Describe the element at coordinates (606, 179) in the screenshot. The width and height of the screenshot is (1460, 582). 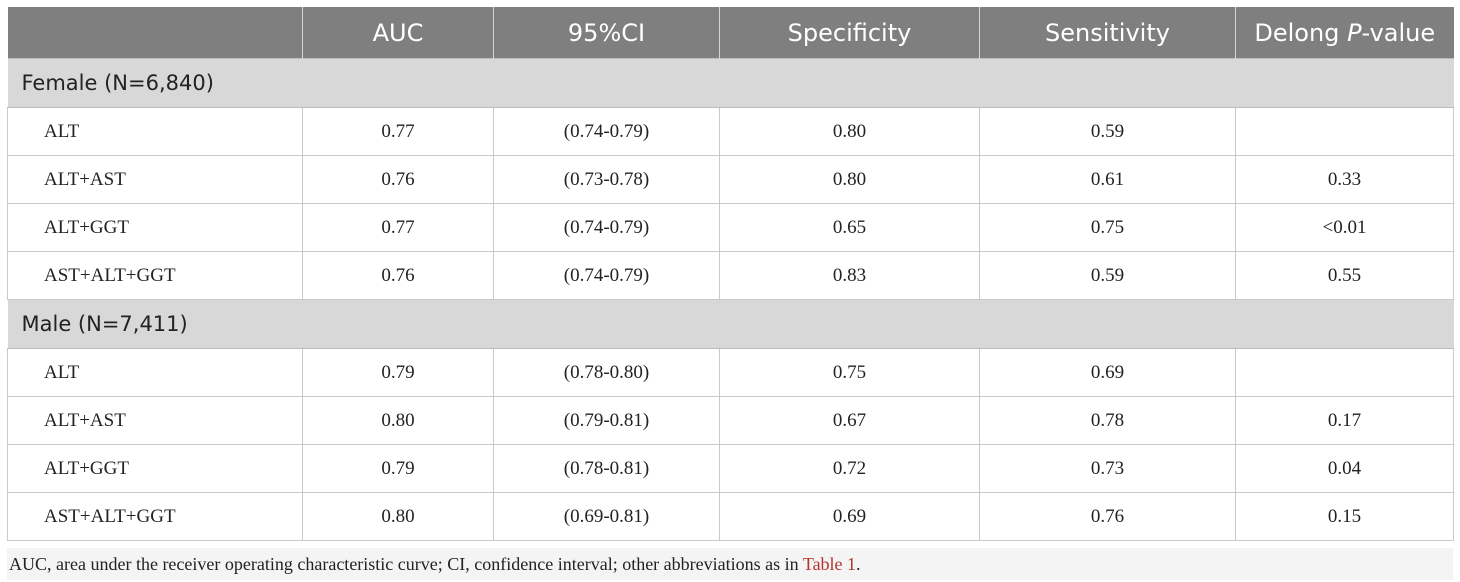
I see `cell-ci: (0.73-0.78)` at that location.